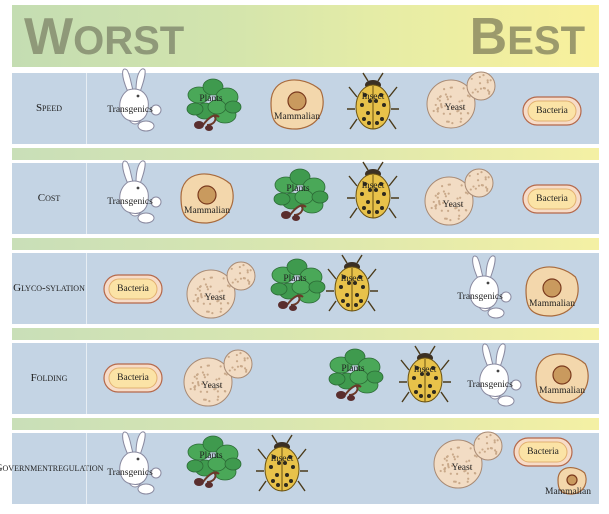 This screenshot has height=514, width=609. What do you see at coordinates (65, 288) in the screenshot?
I see `criterion-label-line: sylation` at bounding box center [65, 288].